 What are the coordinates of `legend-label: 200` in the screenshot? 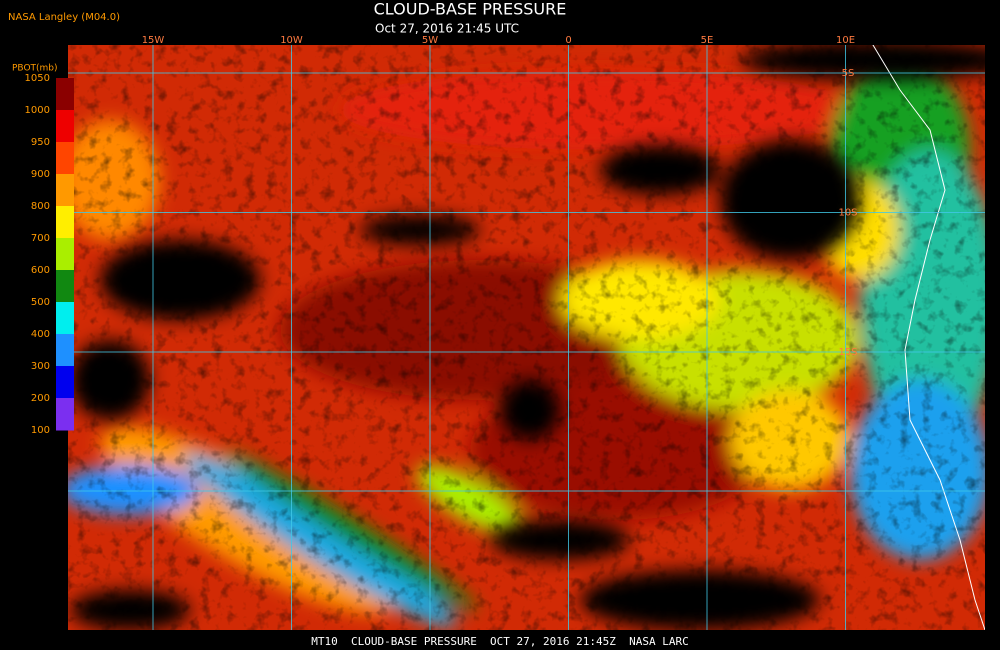 It's located at (40, 398).